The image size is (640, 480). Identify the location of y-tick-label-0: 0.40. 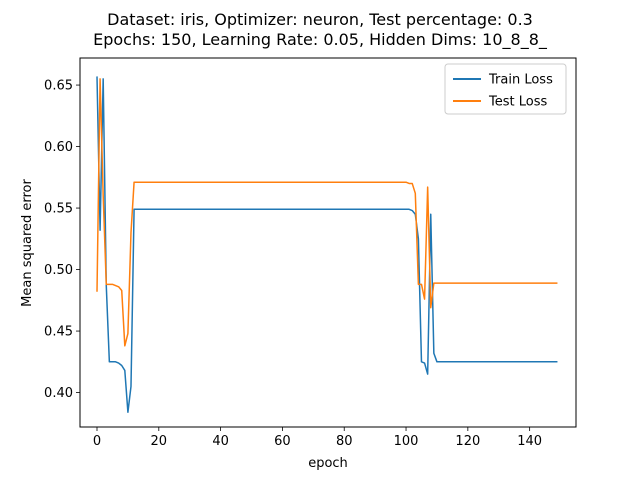
(58, 393).